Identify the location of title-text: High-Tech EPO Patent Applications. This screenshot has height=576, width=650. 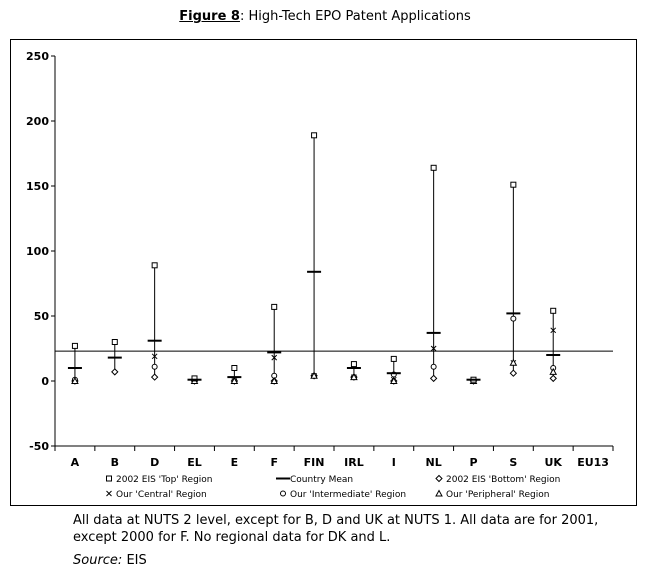
(357, 16).